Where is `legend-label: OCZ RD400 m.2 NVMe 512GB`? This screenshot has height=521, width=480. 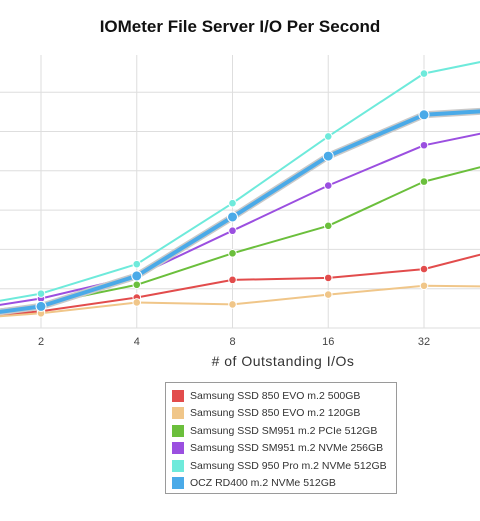
legend-label: OCZ RD400 m.2 NVMe 512GB is located at coordinates (263, 483).